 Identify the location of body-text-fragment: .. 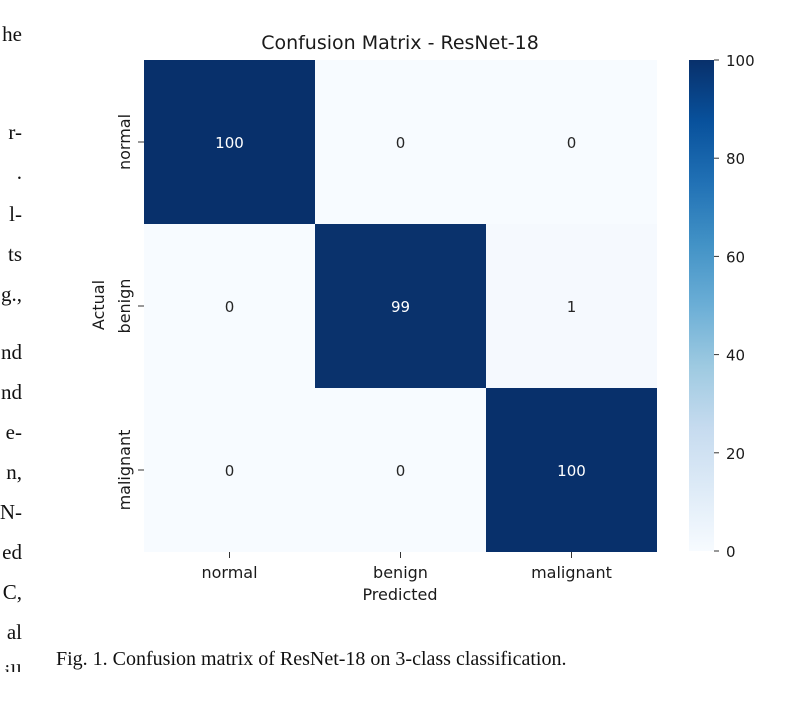
(19, 172).